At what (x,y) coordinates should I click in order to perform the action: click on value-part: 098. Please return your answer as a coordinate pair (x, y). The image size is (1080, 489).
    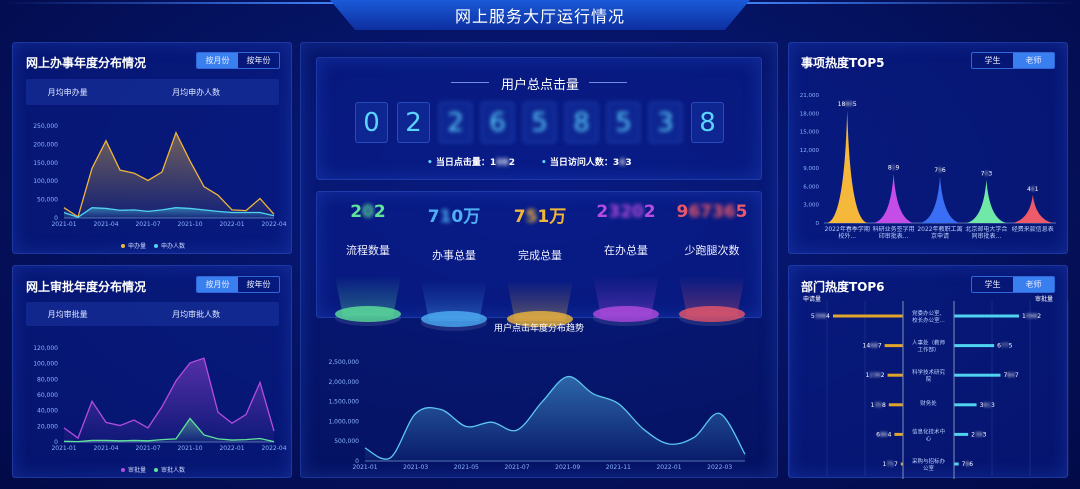
    Looking at the image, I should click on (1032, 316).